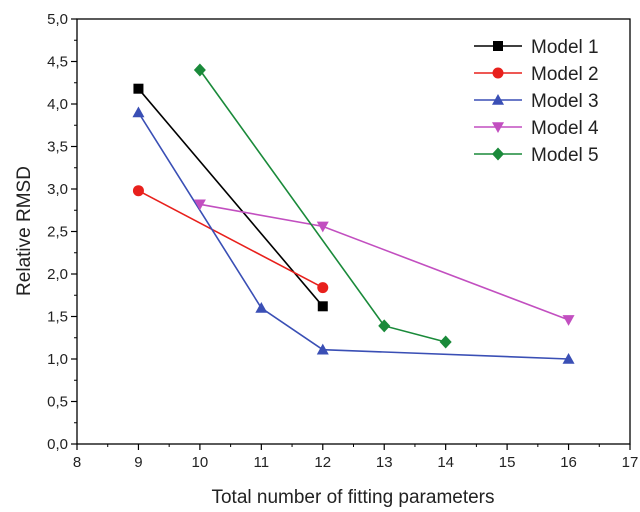  What do you see at coordinates (352, 497) in the screenshot?
I see `x-axis-title: Total number of fitting parameters` at bounding box center [352, 497].